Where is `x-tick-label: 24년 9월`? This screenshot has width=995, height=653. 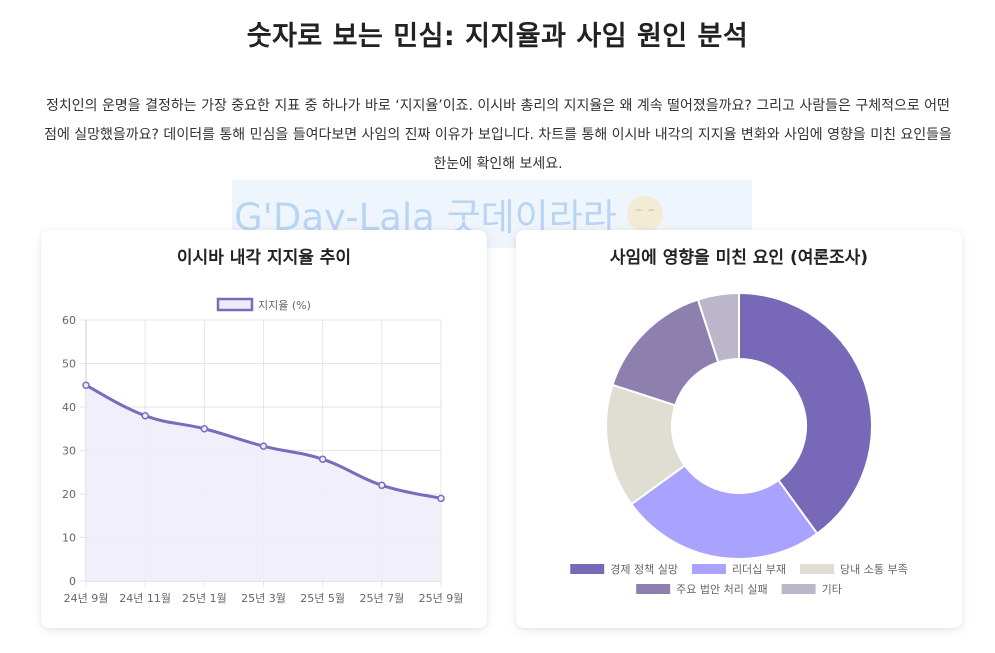 x-tick-label: 24년 9월 is located at coordinates (86, 598).